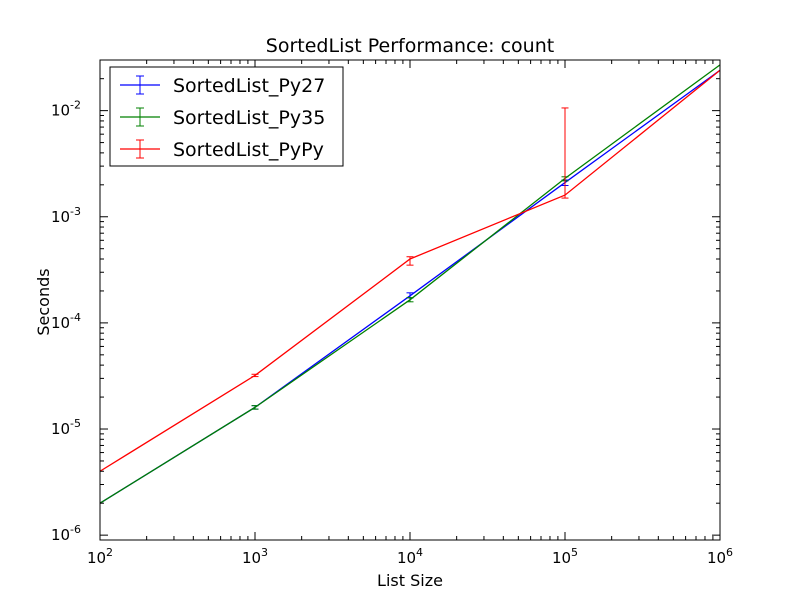 The height and width of the screenshot is (600, 800). What do you see at coordinates (249, 118) in the screenshot?
I see `legend-label: SortedList_Py35` at bounding box center [249, 118].